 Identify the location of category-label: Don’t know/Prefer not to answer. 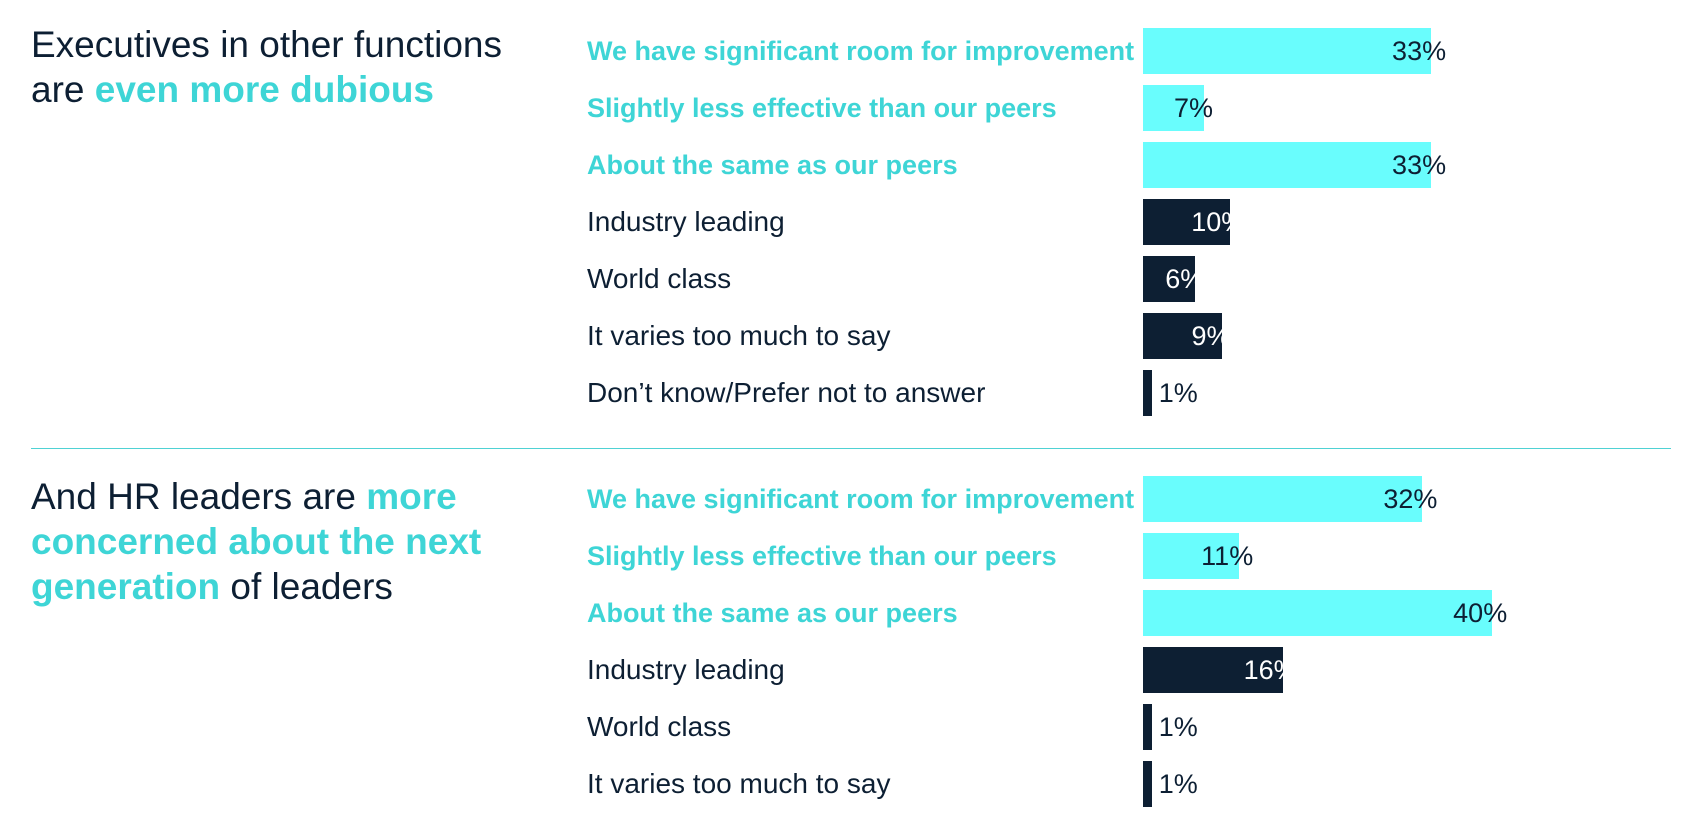
(786, 392).